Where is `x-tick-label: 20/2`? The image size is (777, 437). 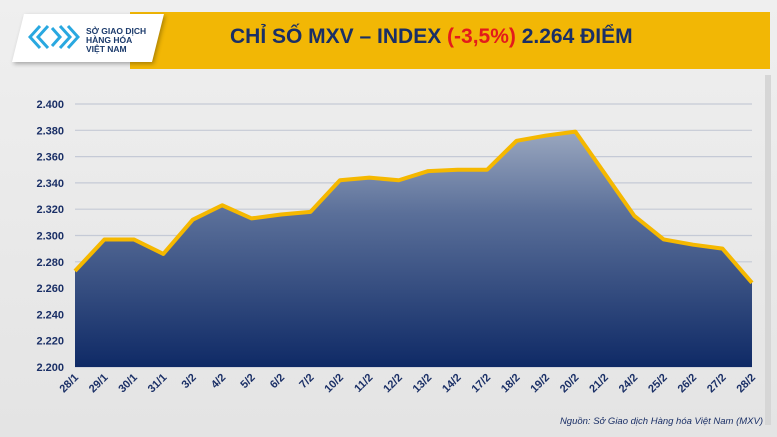
x-tick-label: 20/2 is located at coordinates (570, 384).